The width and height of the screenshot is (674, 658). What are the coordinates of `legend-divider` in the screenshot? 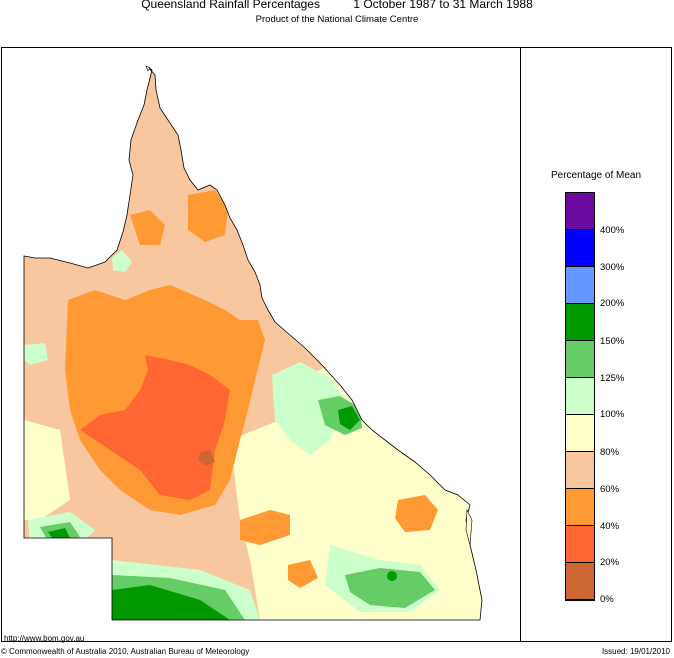 It's located at (520, 344).